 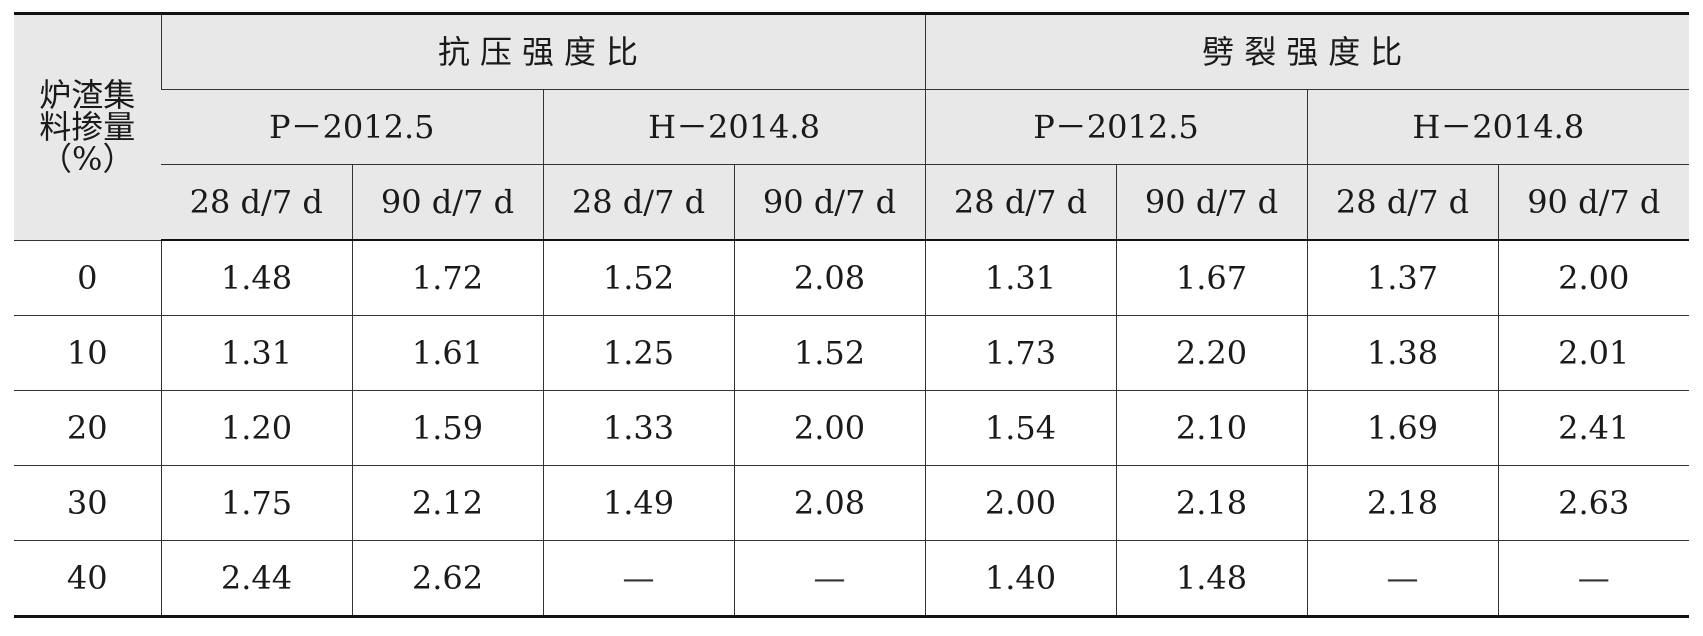 I want to click on value-cell: 1.54, so click(x=1020, y=428).